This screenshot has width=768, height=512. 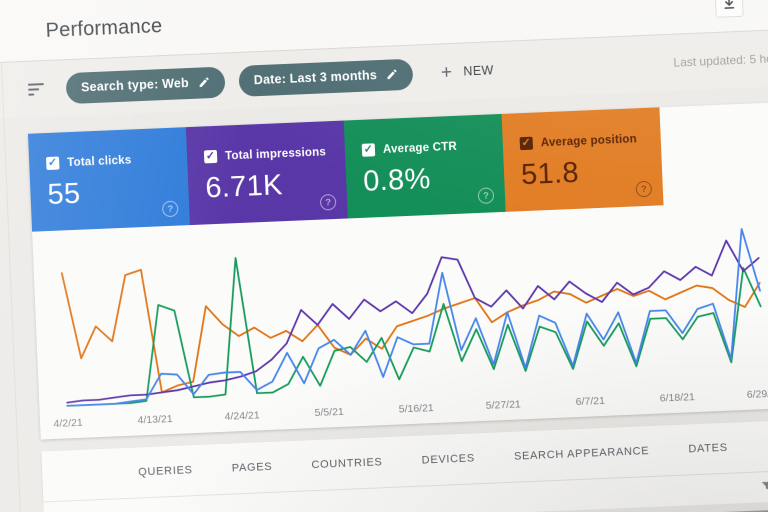 I want to click on tile-header: ✓ Average position, so click(x=584, y=141).